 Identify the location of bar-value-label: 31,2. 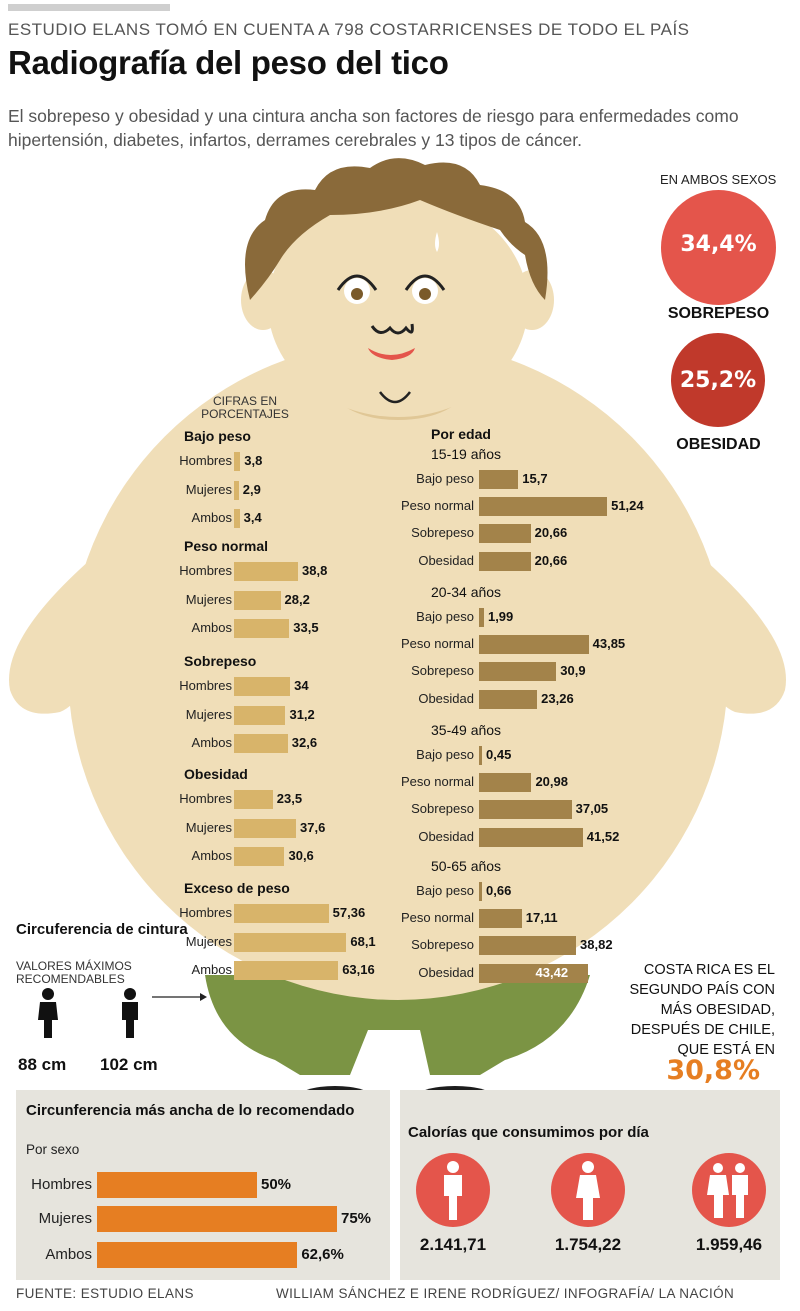
(302, 714).